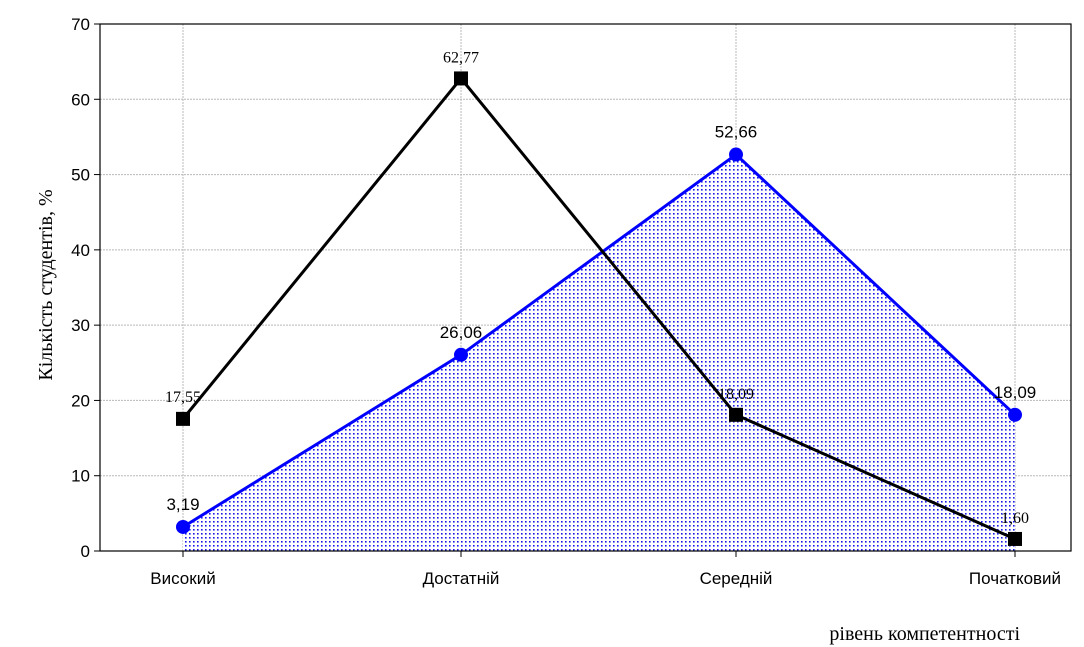  I want to click on x-category-label: Достатній, so click(461, 578).